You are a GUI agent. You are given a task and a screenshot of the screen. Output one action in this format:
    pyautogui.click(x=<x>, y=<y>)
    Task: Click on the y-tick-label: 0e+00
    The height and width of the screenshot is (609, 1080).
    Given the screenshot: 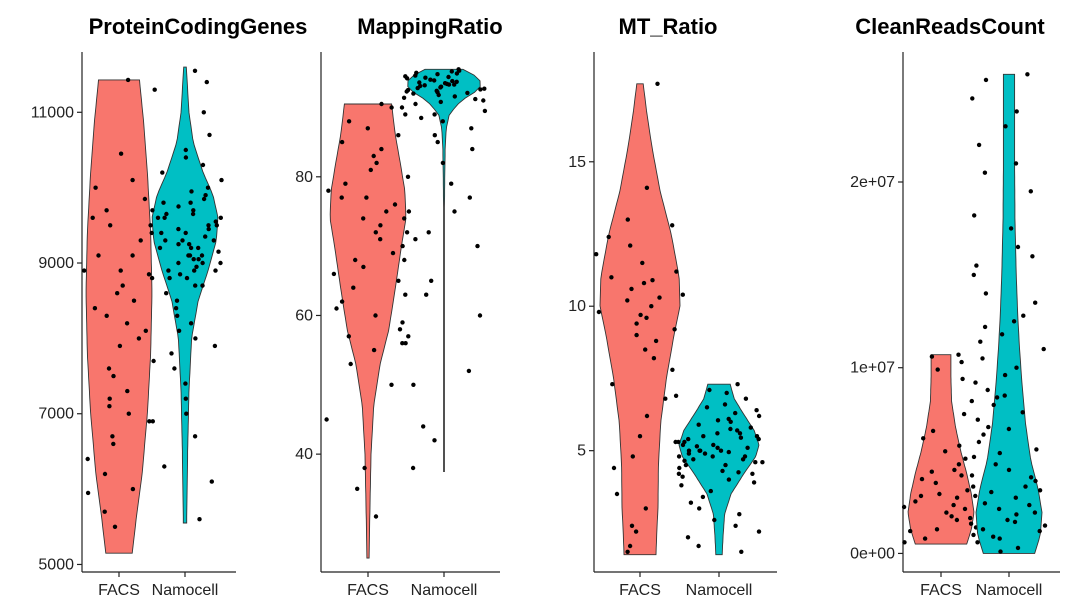 What is the action you would take?
    pyautogui.click(x=872, y=553)
    